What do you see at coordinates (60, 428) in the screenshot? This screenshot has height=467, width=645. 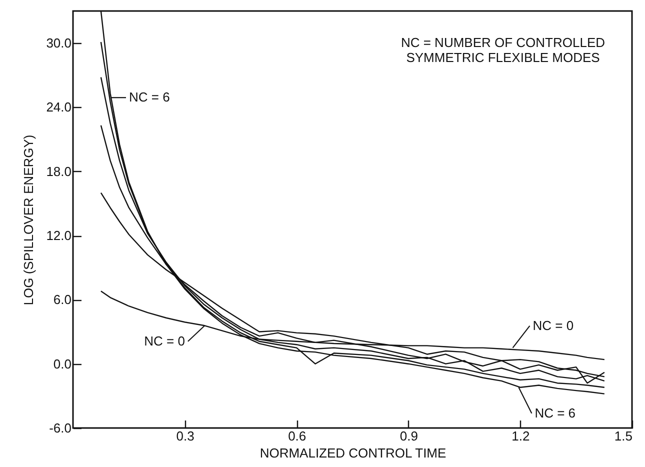 I see `y-tick-label: -6.0` at bounding box center [60, 428].